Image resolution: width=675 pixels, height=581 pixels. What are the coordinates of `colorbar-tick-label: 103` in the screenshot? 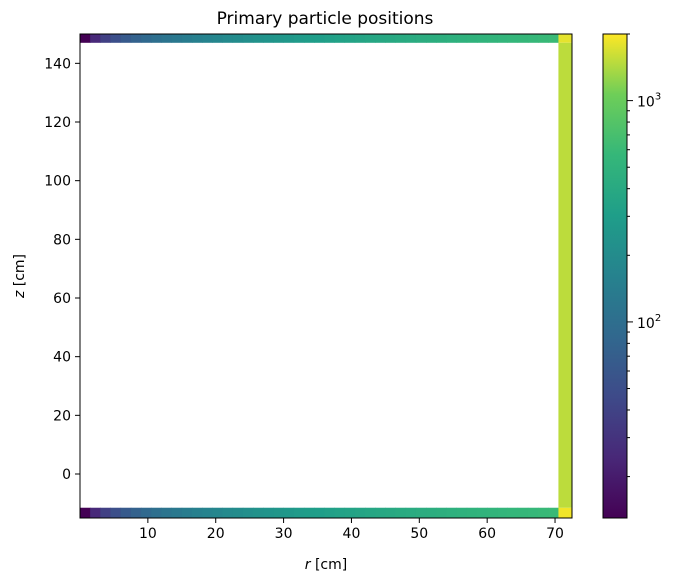 It's located at (649, 101).